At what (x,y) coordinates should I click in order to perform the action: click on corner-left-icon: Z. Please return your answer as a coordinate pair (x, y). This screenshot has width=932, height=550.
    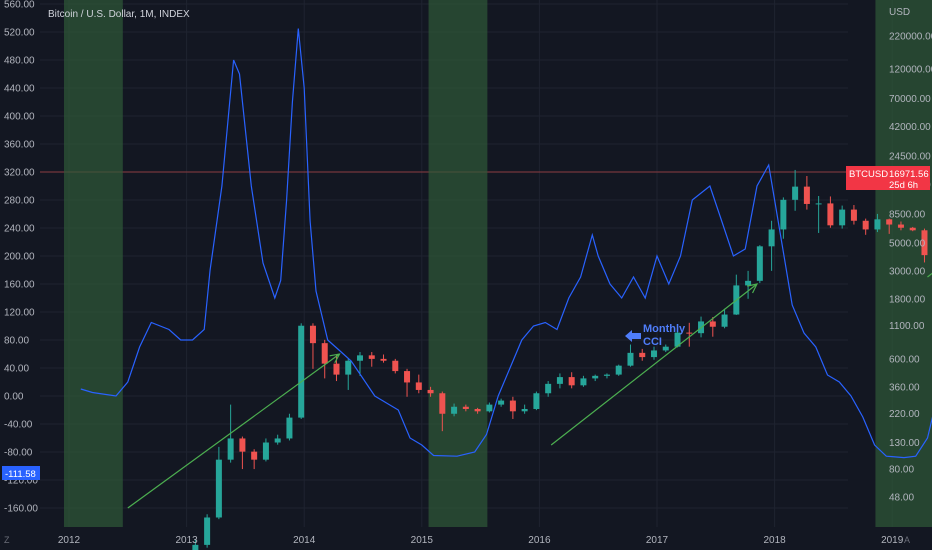
    Looking at the image, I should click on (7, 540).